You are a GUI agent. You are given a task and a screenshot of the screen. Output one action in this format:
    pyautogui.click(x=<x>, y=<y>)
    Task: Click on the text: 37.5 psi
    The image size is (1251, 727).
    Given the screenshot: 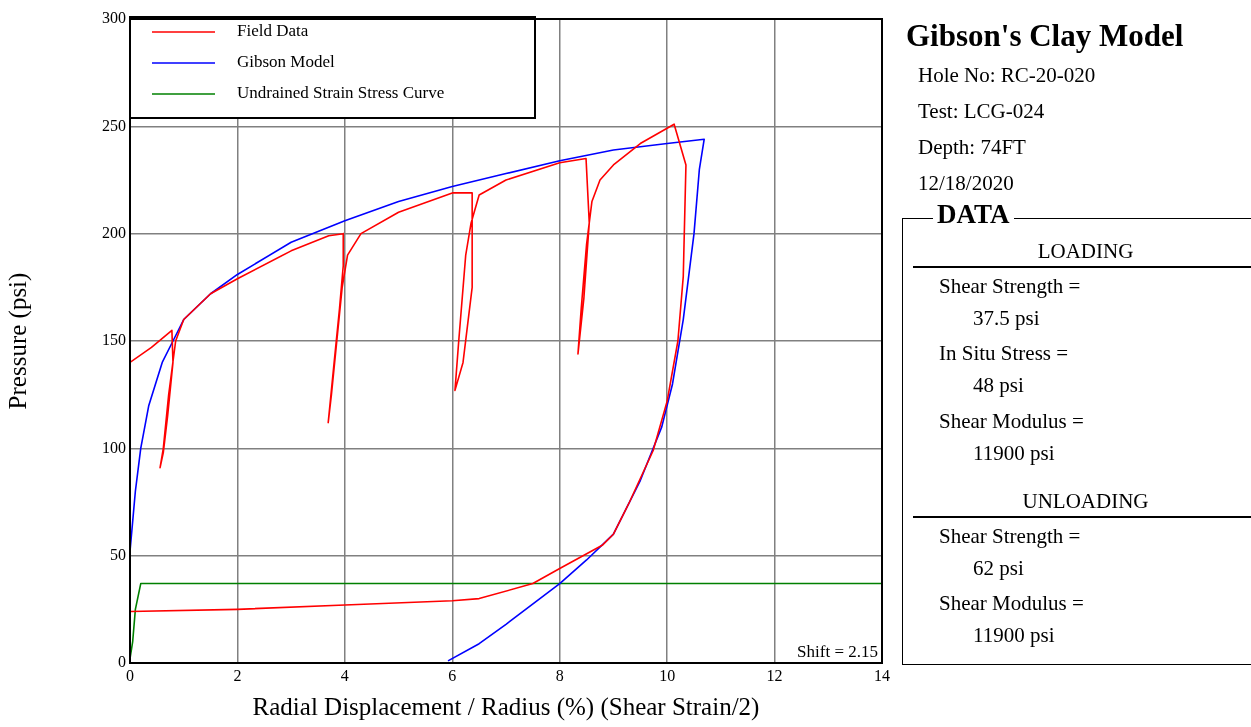 What is the action you would take?
    pyautogui.click(x=1006, y=318)
    